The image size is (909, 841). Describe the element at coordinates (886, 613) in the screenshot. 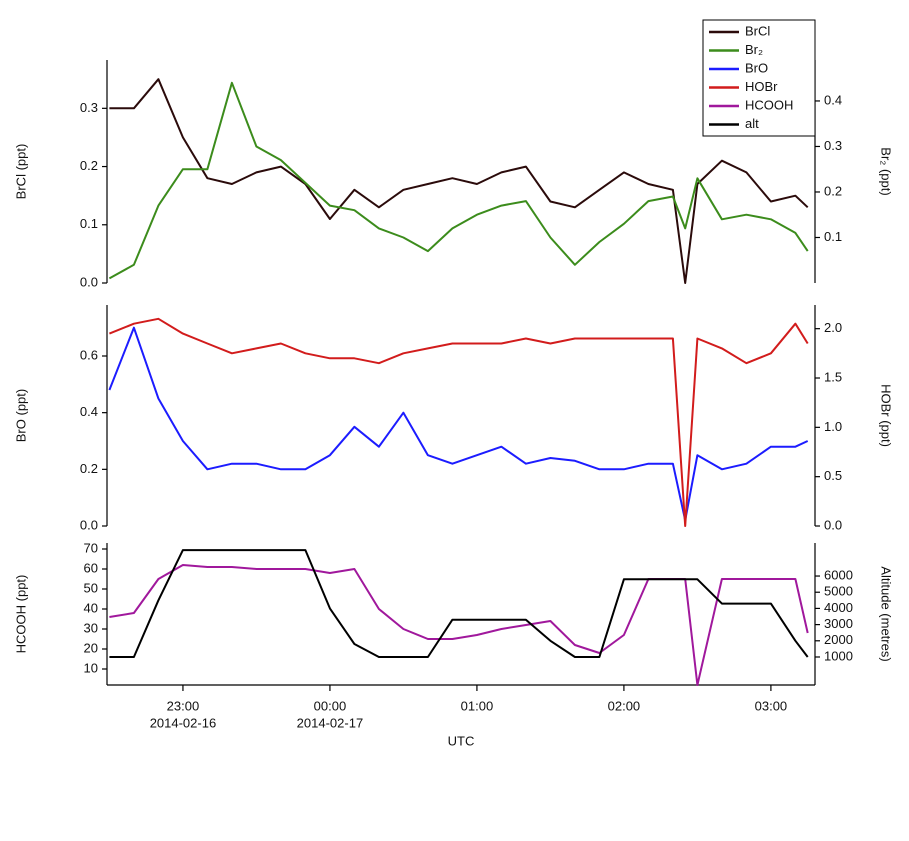

I see `y2-axis-label: Altitude (metres)` at that location.